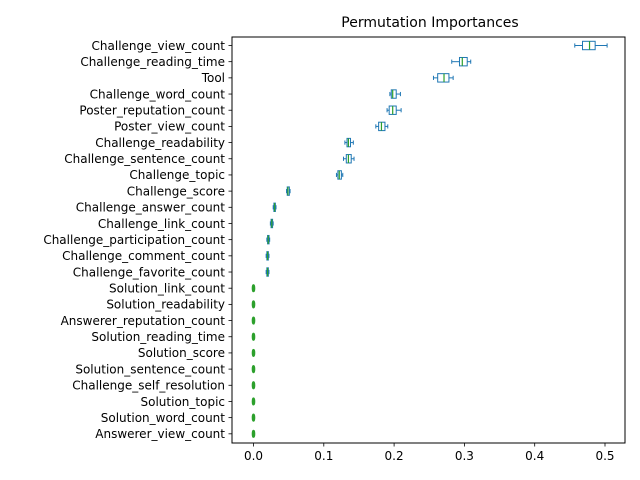 The image size is (640, 480). What do you see at coordinates (288, 191) in the screenshot?
I see `box-challenge-score` at bounding box center [288, 191].